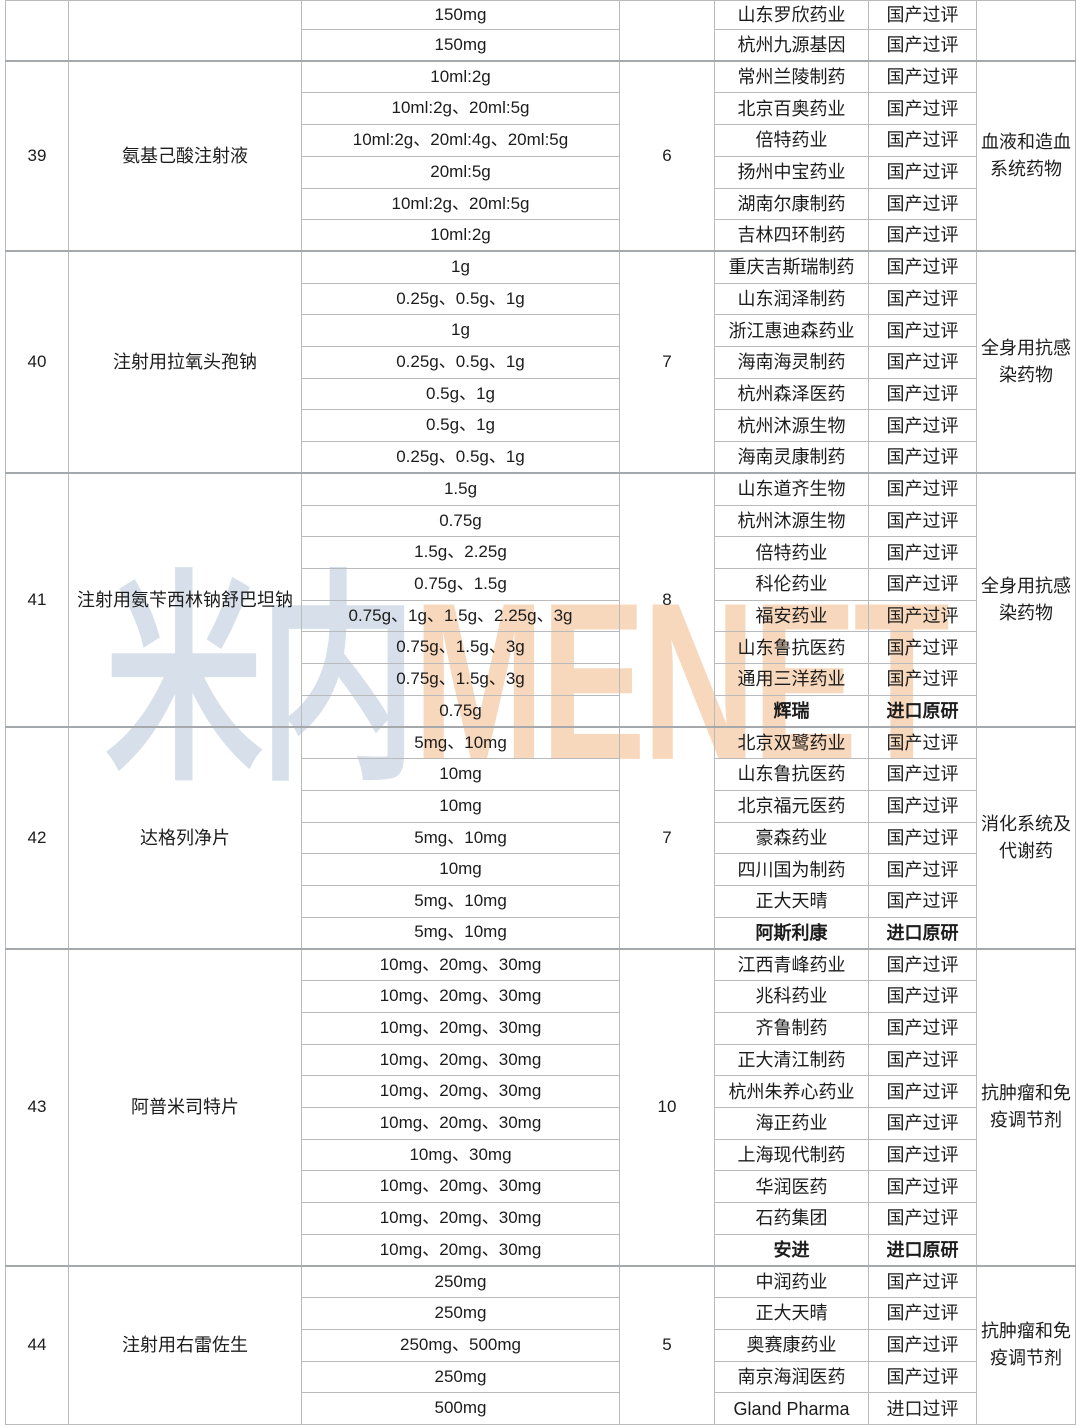 Image resolution: width=1080 pixels, height=1428 pixels. I want to click on company-cell: 安进, so click(791, 1250).